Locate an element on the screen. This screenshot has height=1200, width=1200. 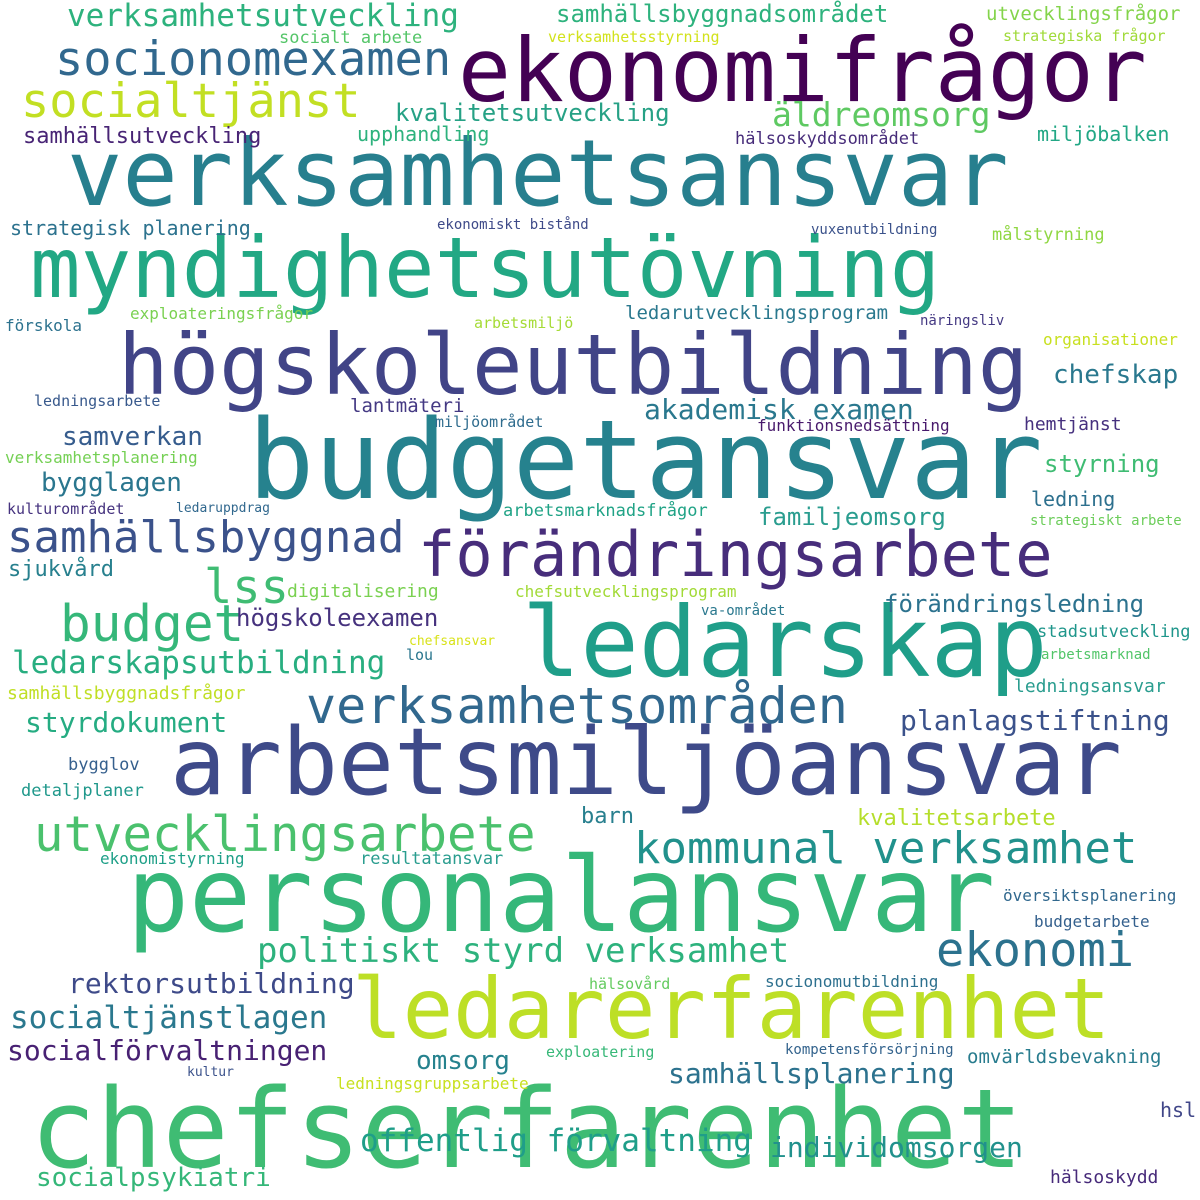
word: kvalitetsarbete is located at coordinates (956, 818).